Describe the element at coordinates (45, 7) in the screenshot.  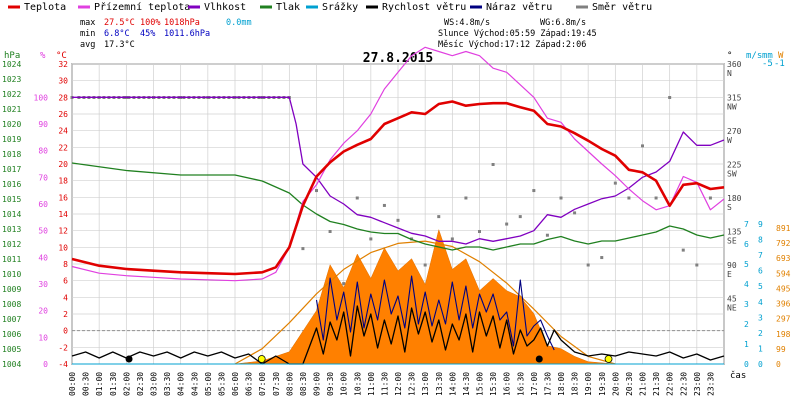
I see `legend-label-teplota: Teplota` at that location.